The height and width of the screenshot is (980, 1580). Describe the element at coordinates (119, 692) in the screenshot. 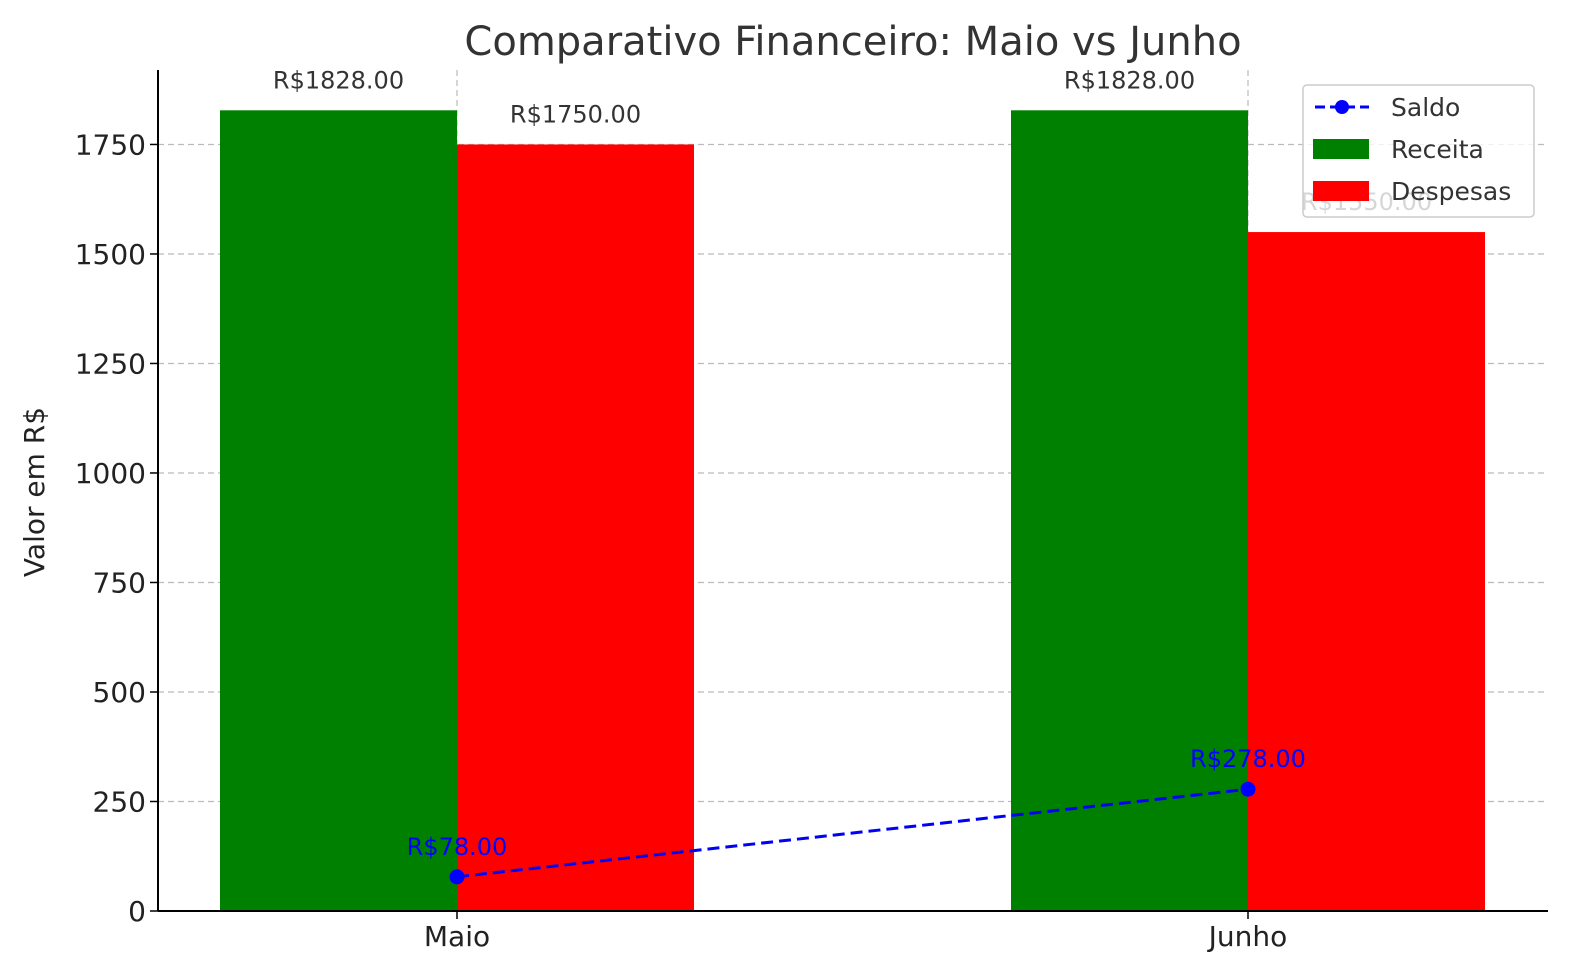

I see `y-tick-label: 500` at that location.